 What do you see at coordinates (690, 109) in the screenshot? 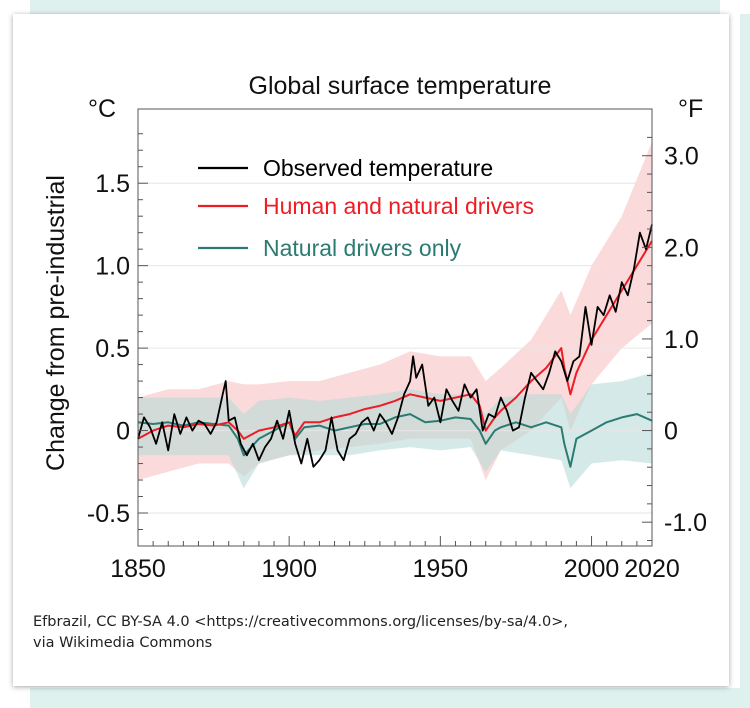
I see `right-unit-label: °F` at bounding box center [690, 109].